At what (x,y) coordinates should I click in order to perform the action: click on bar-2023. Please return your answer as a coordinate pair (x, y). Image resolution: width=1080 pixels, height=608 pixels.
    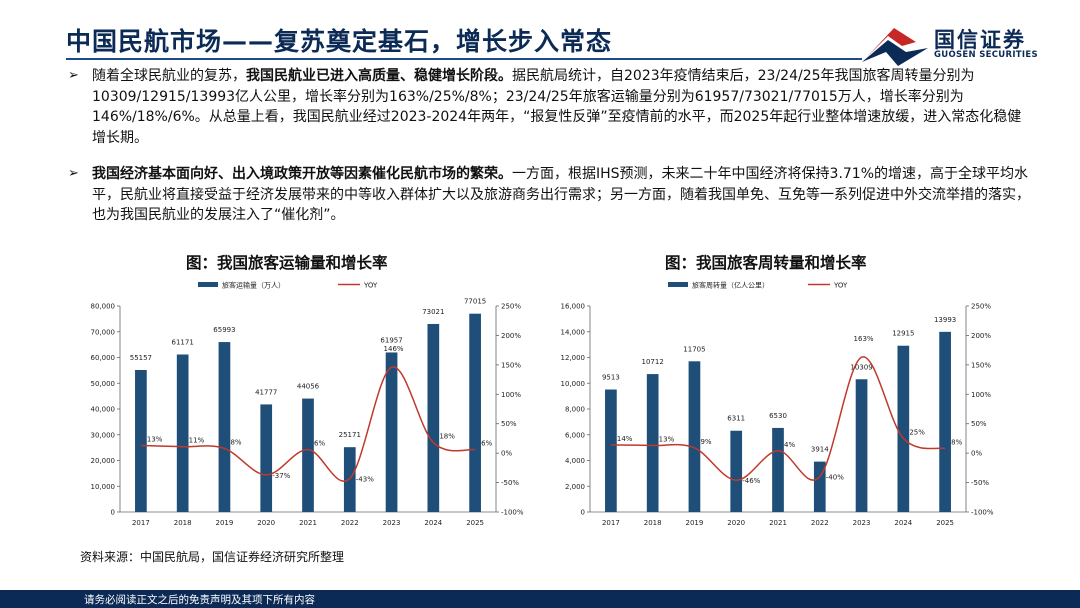
    Looking at the image, I should click on (391, 432).